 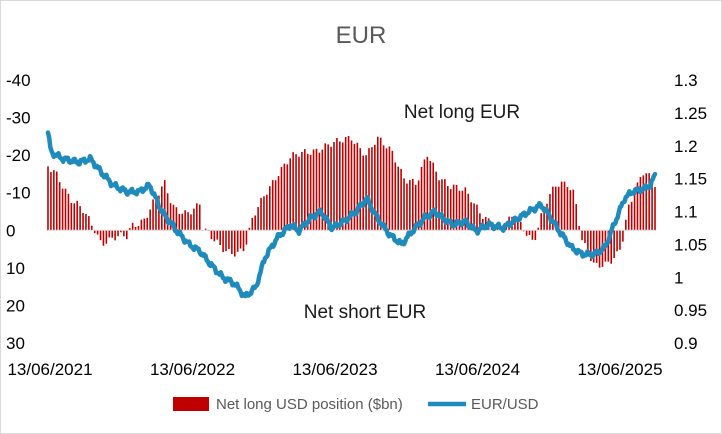 What do you see at coordinates (49, 369) in the screenshot?
I see `x-tick-label: 13/06/2021` at bounding box center [49, 369].